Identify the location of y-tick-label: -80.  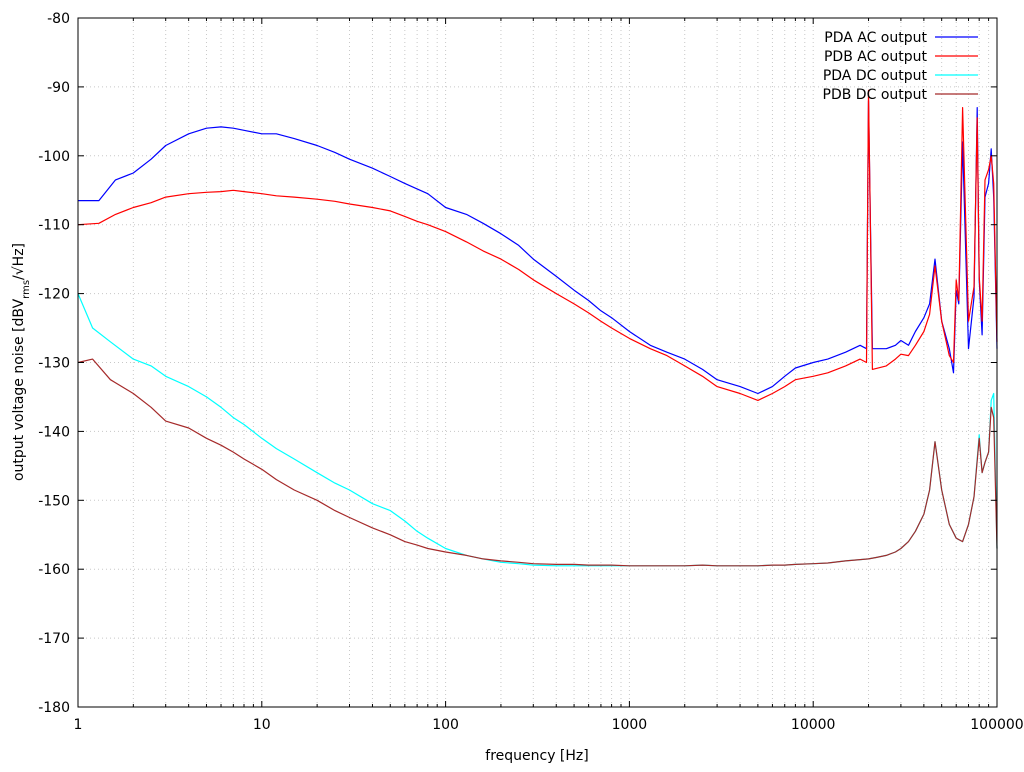
(58, 19).